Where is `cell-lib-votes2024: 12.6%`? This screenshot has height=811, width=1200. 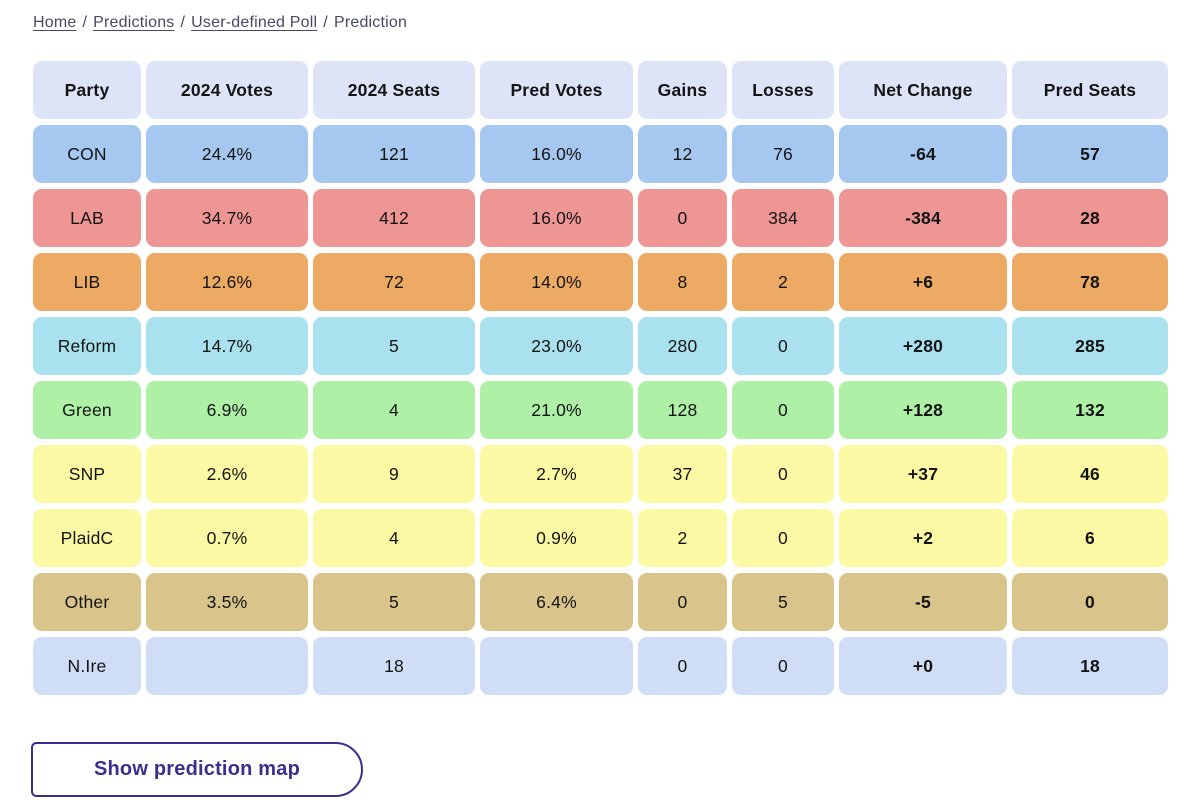
cell-lib-votes2024: 12.6% is located at coordinates (227, 282).